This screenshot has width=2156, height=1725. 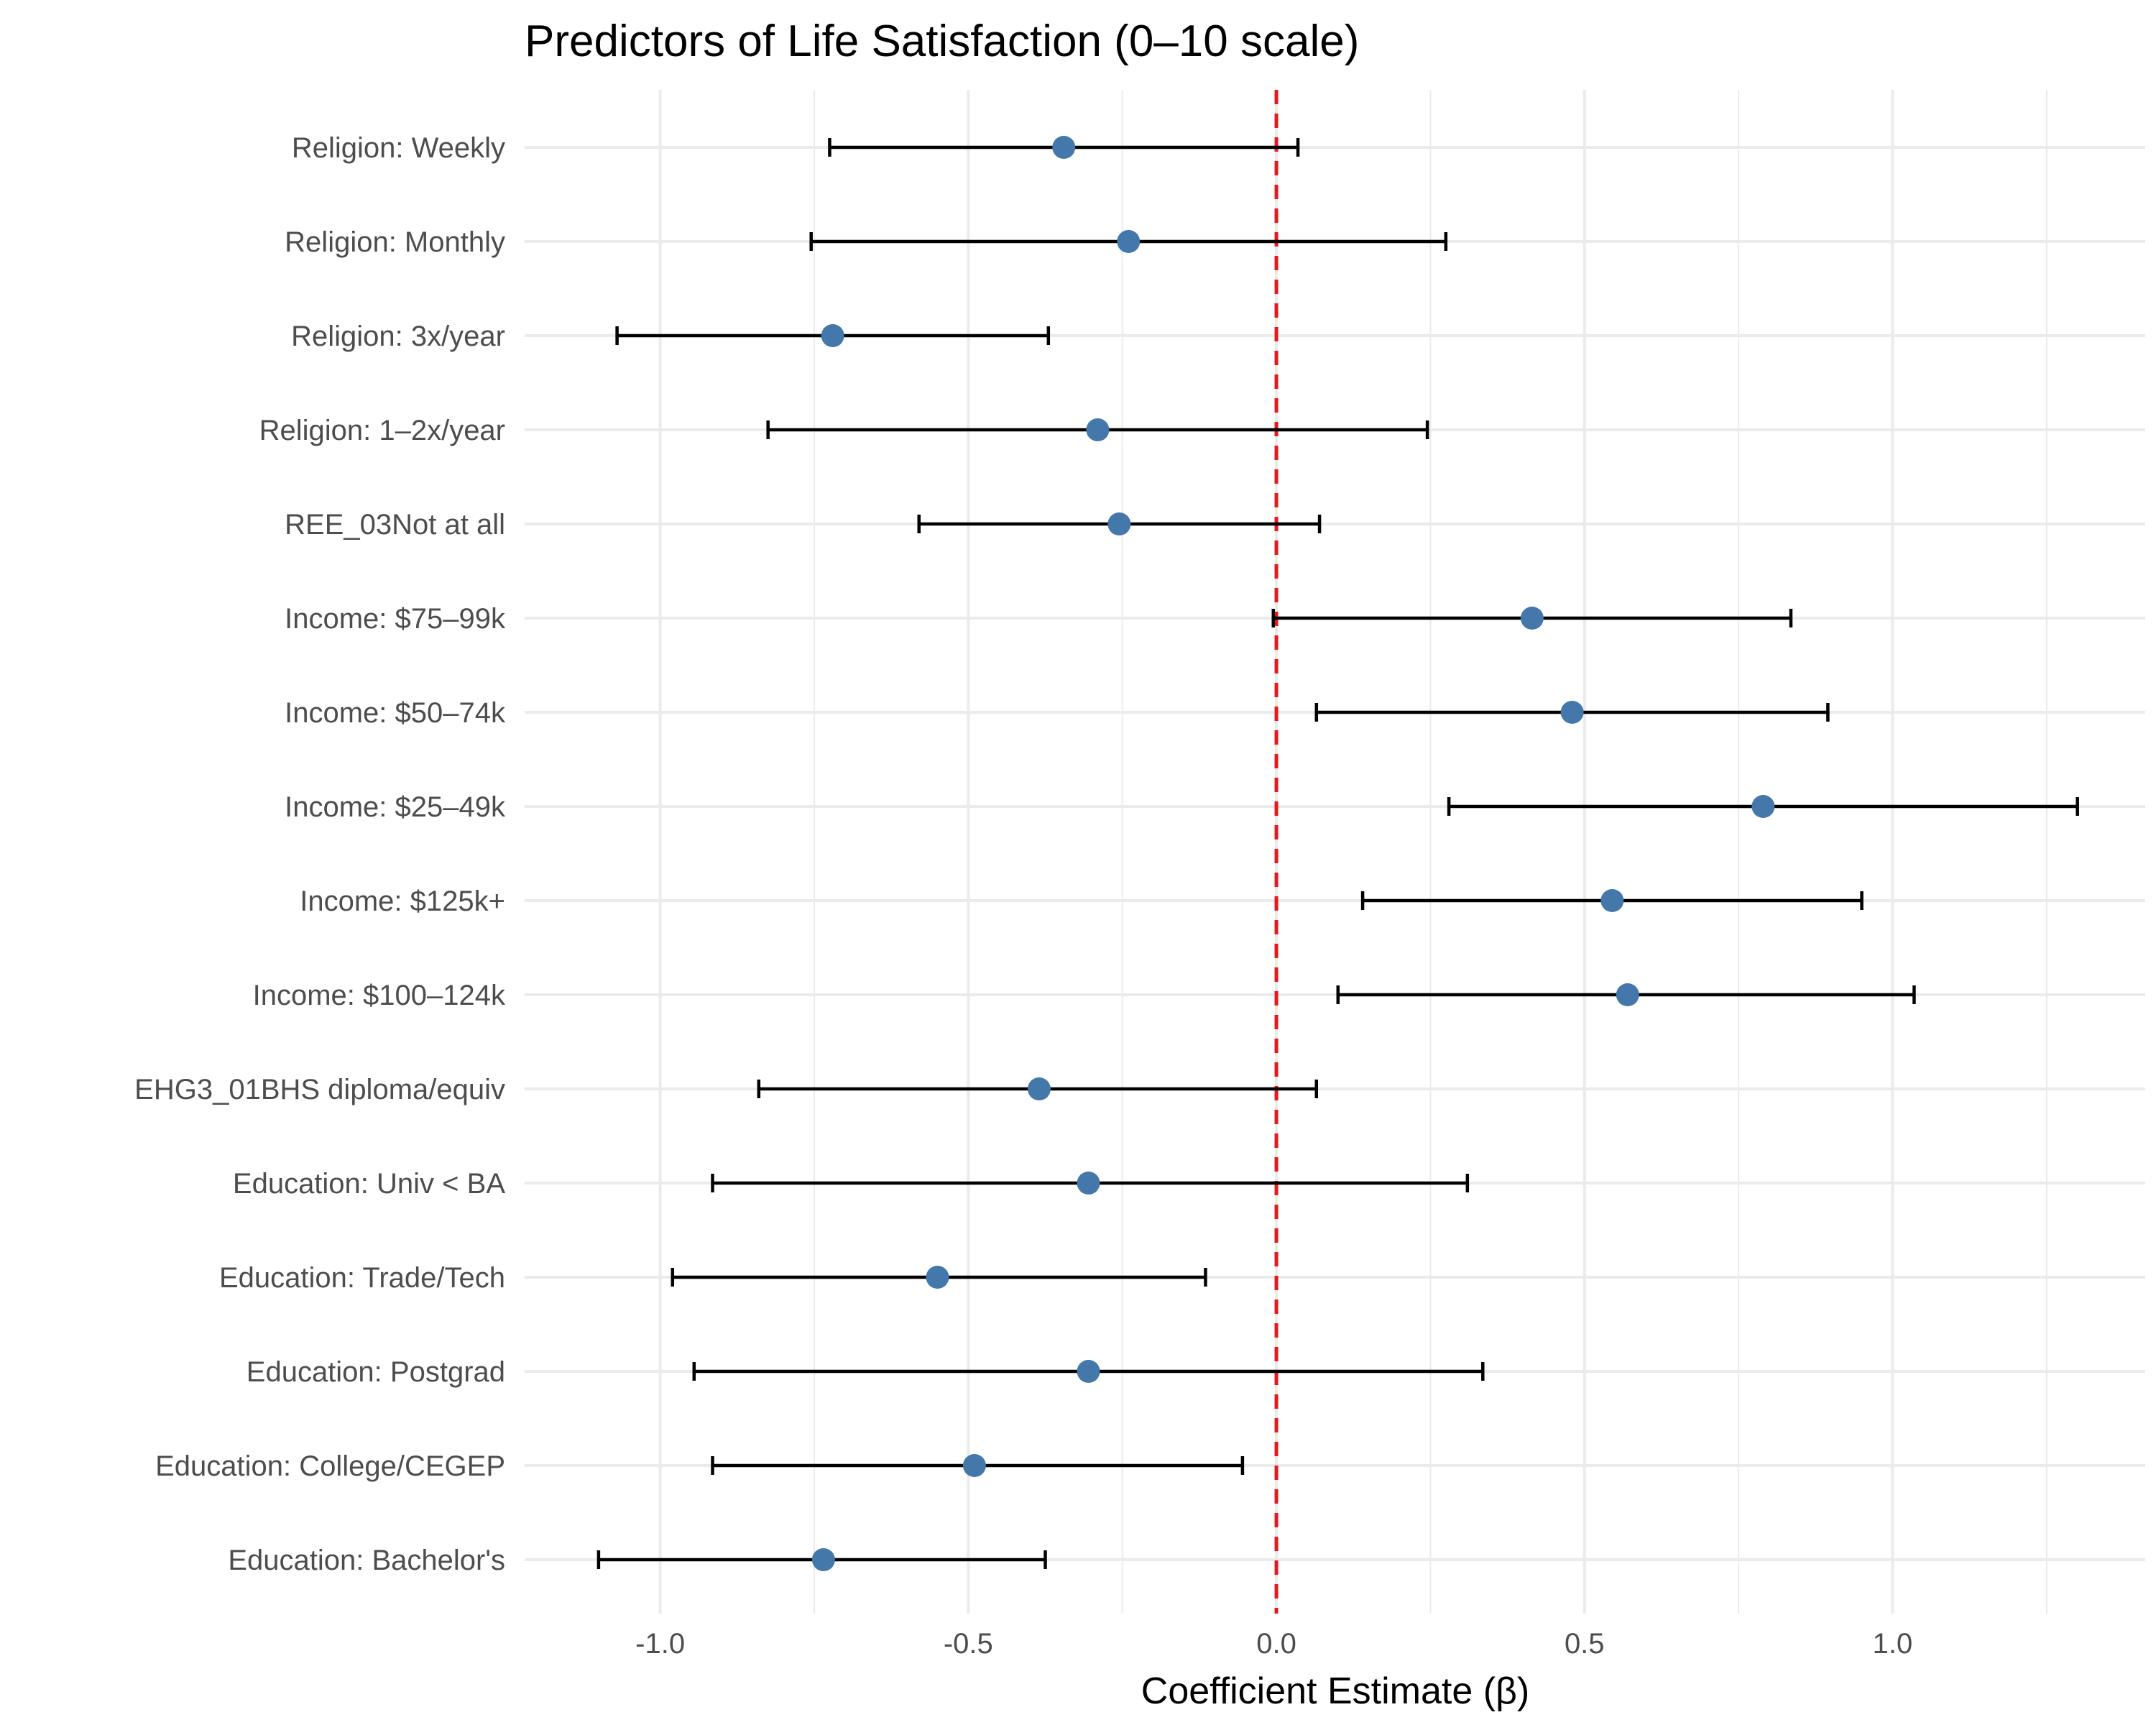 What do you see at coordinates (319, 1089) in the screenshot?
I see `y-tick-label: EHG3_01BHS diploma/equiv` at bounding box center [319, 1089].